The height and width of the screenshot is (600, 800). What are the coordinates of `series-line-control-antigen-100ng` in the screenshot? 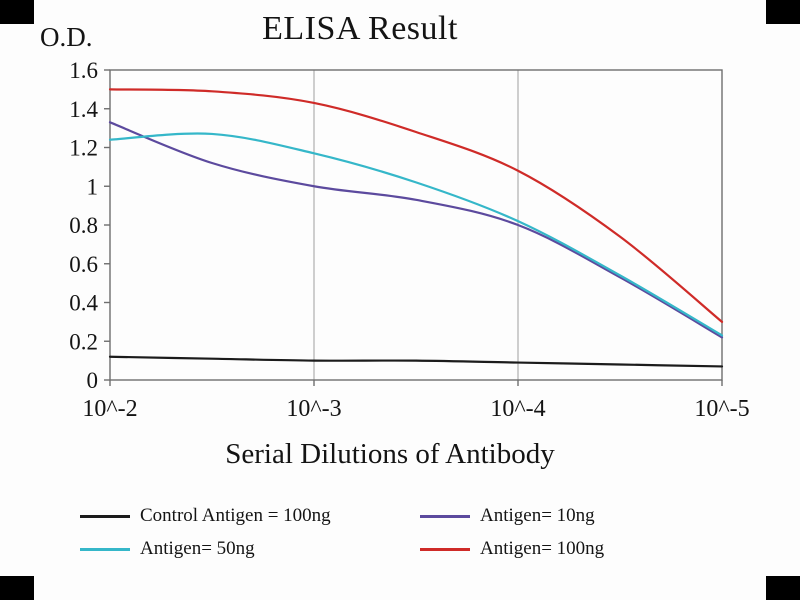 It's located at (416, 361).